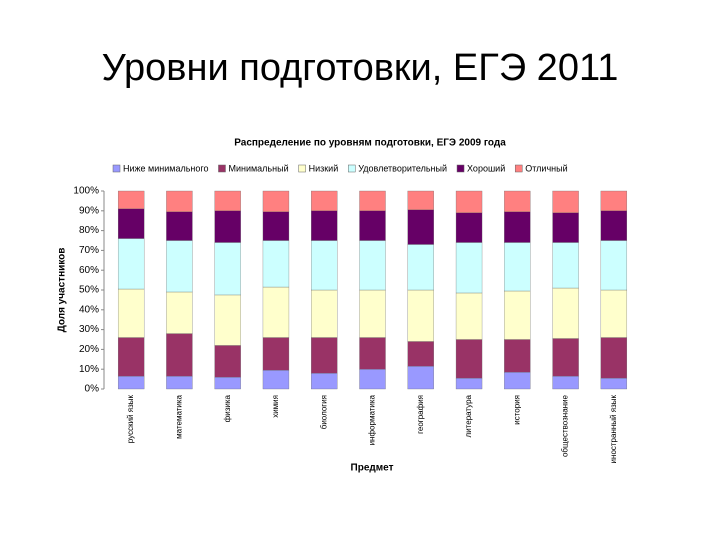 The width and height of the screenshot is (720, 540). I want to click on y-tick-label: 10%, so click(89, 369).